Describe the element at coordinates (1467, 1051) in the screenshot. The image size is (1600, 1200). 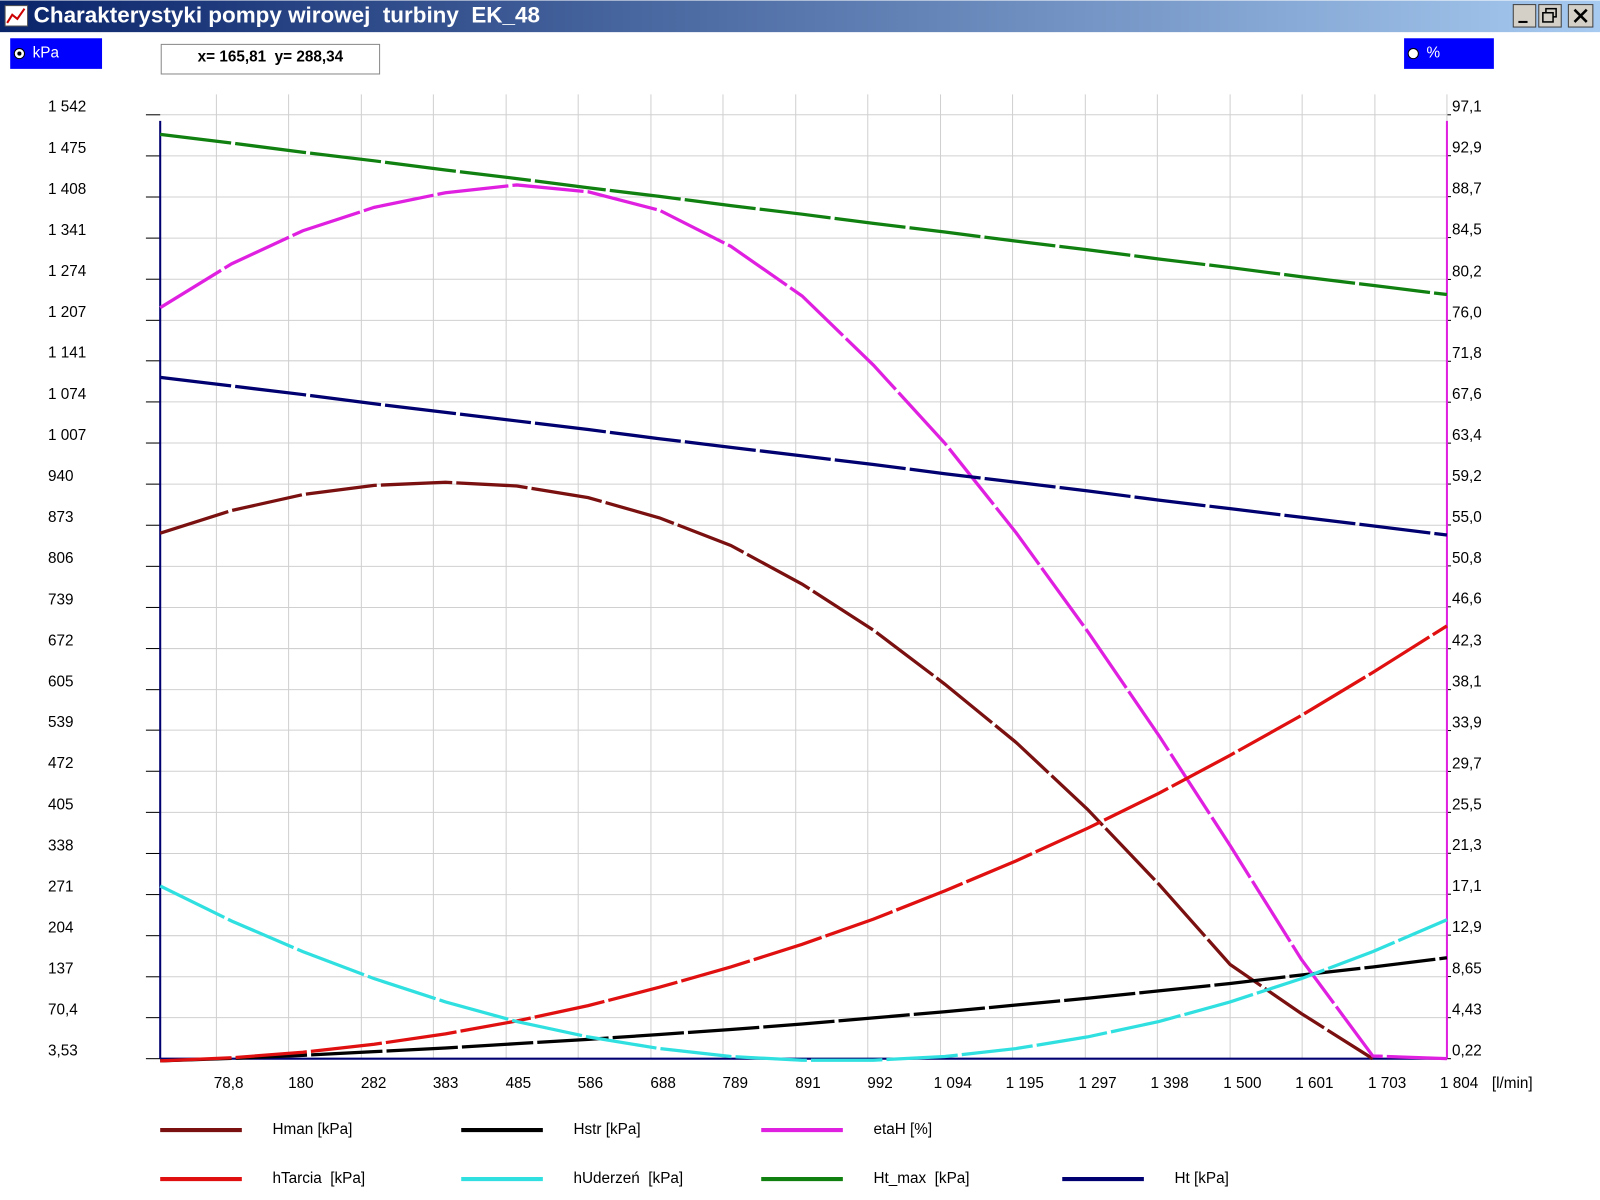
I see `y2-tick-label: 0,22` at that location.